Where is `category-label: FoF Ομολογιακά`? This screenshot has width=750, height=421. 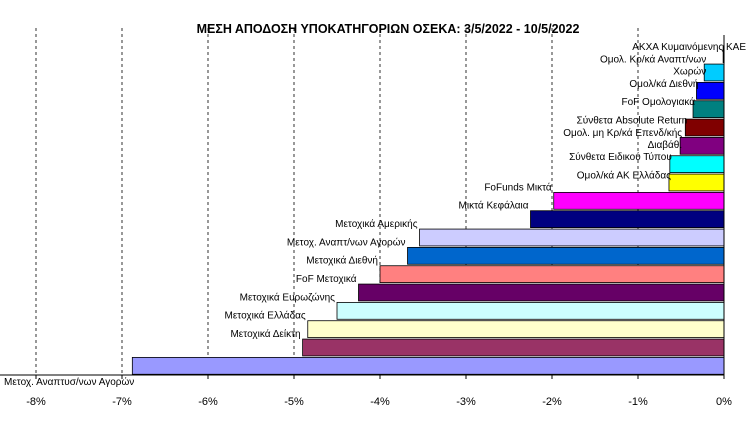 category-label: FoF Ομολογιακά is located at coordinates (658, 102).